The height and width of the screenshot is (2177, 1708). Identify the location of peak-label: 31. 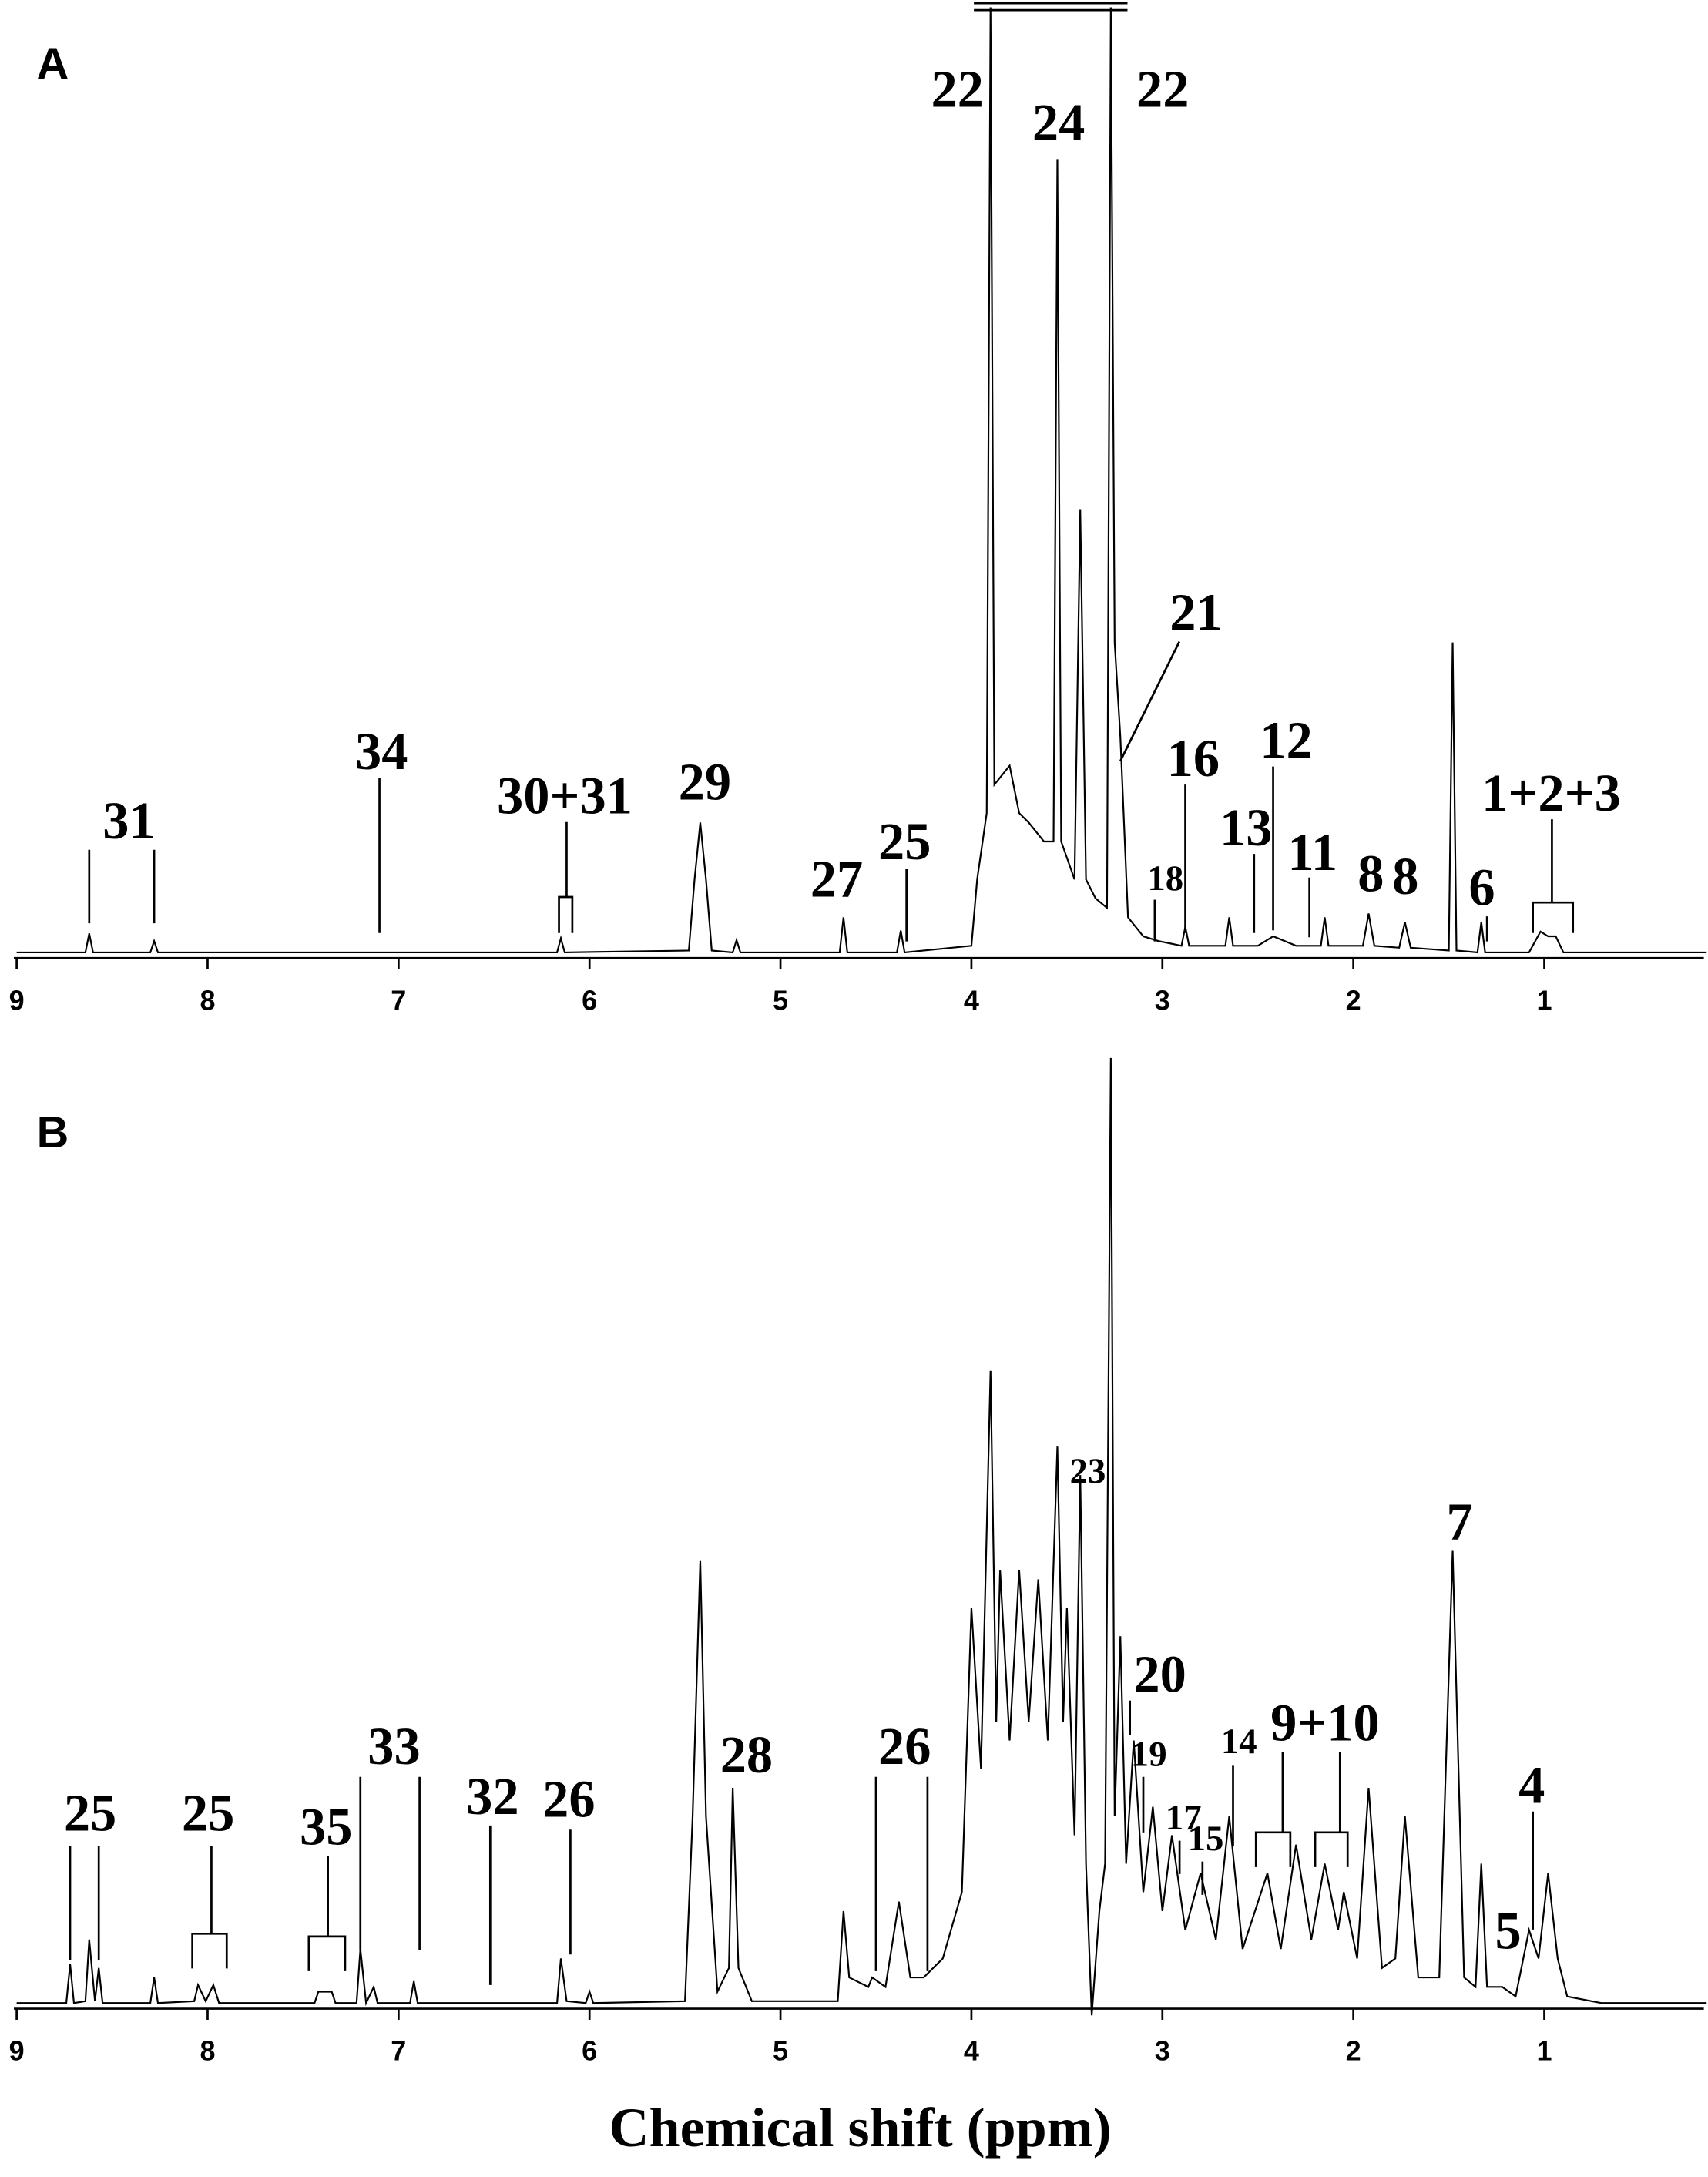
(128, 820).